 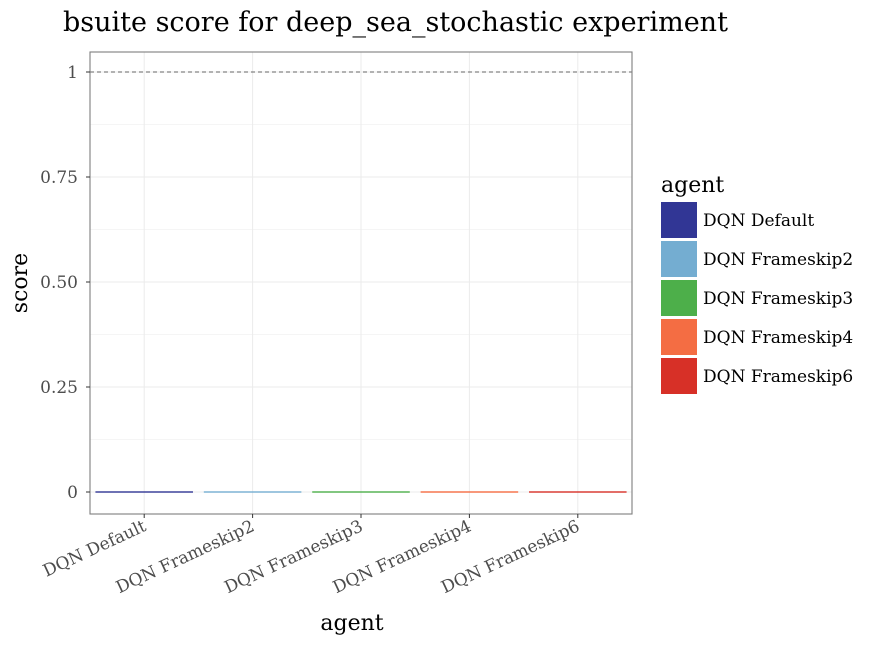 I want to click on legend-label: DQN Frameskip3, so click(x=778, y=299).